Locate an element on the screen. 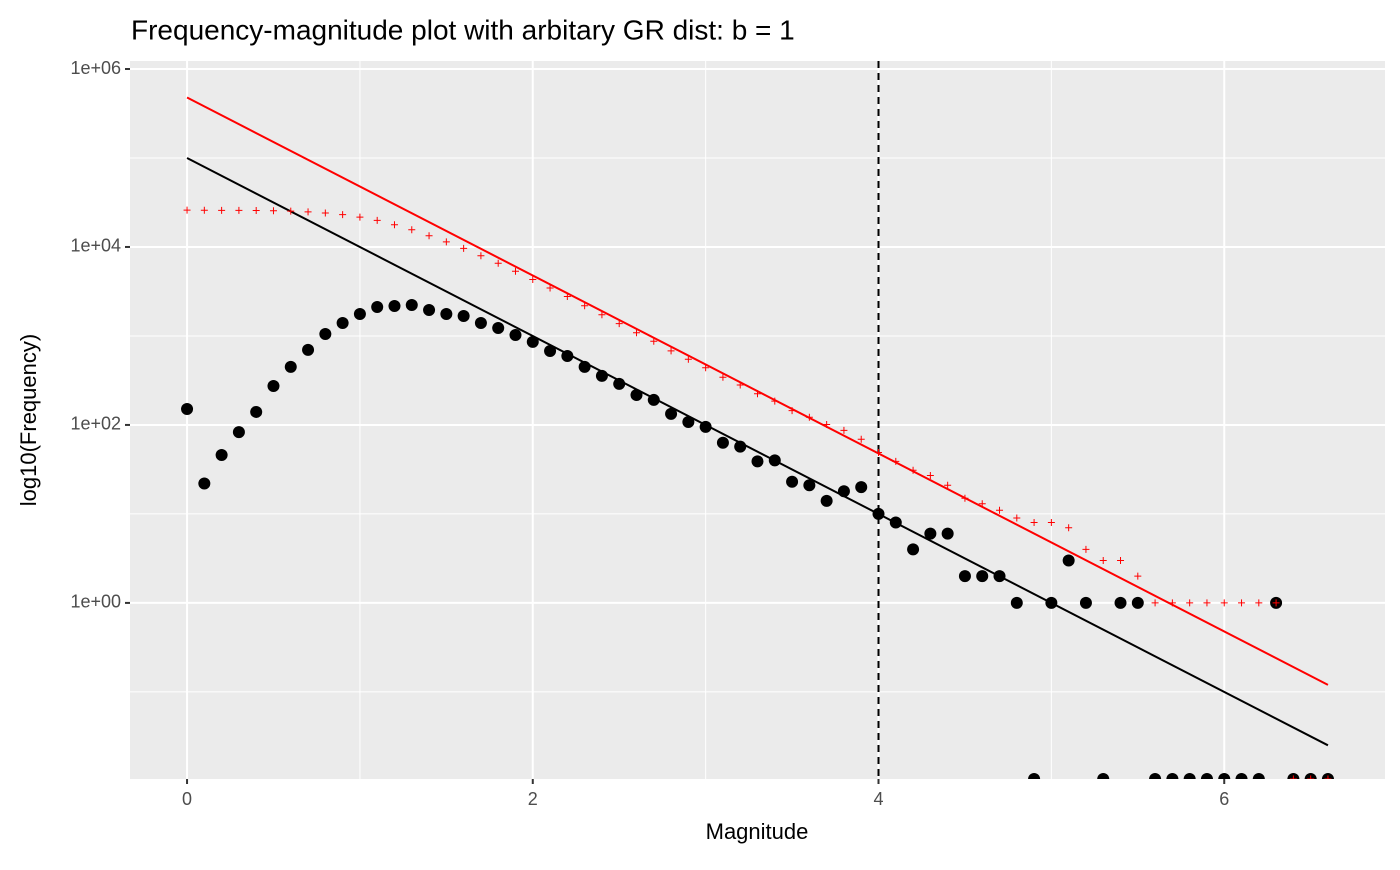  x-tick-label: 0 is located at coordinates (187, 799).